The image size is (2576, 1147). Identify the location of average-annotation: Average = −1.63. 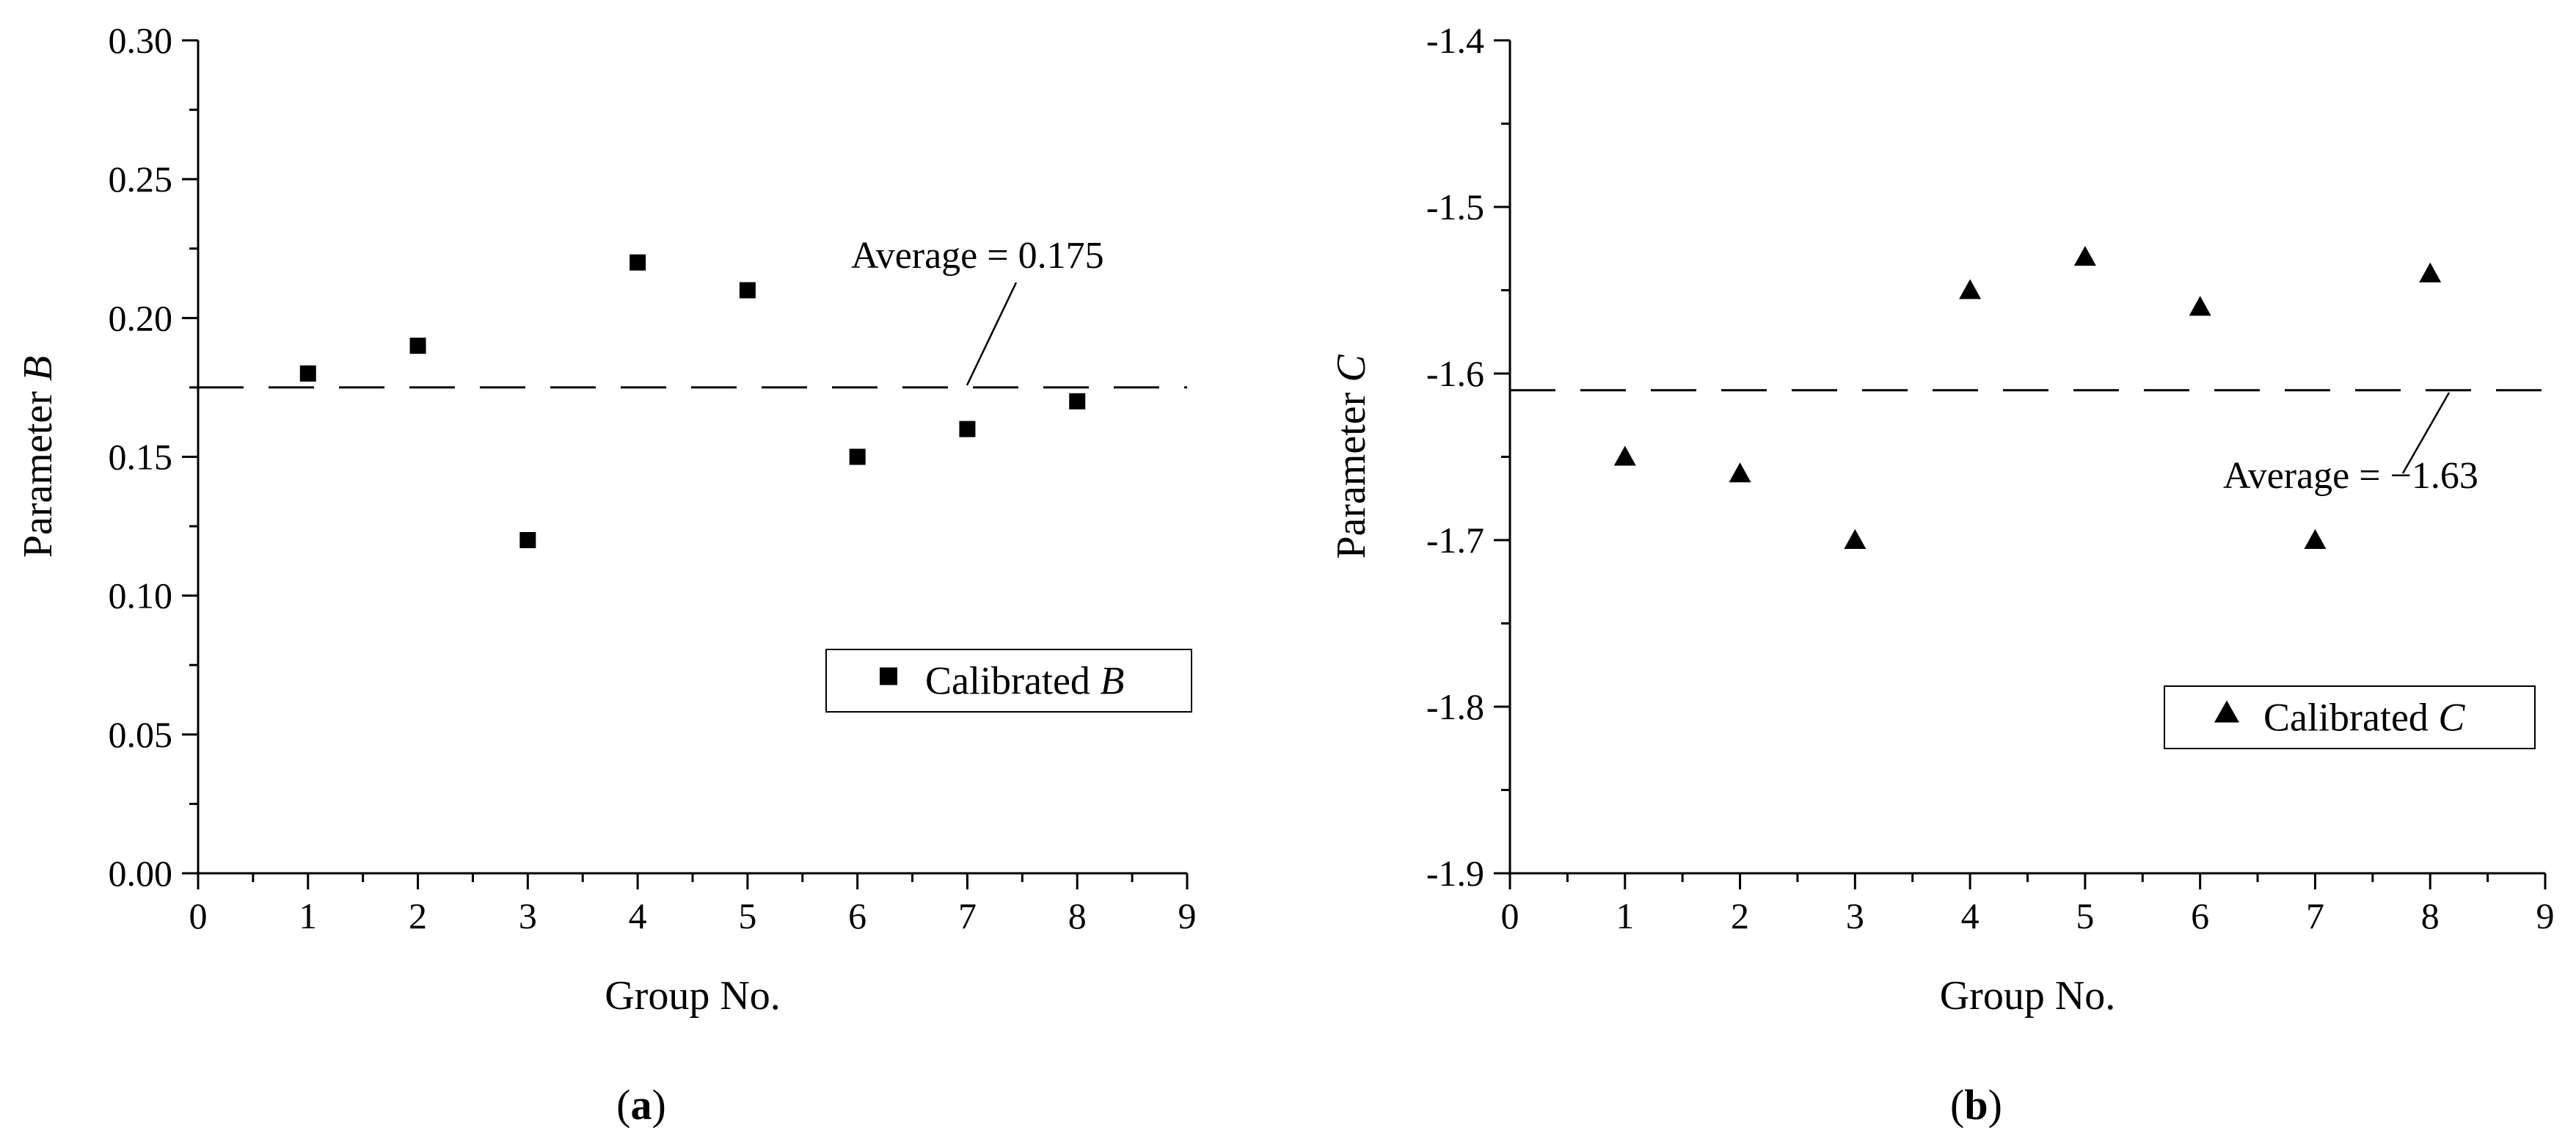
(2350, 476).